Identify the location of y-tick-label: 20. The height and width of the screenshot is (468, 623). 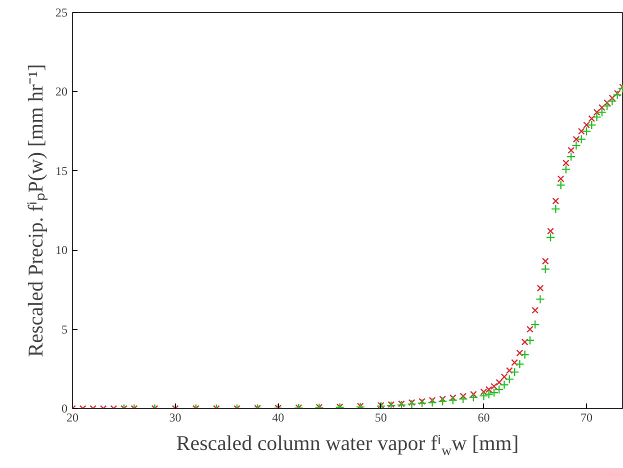
(62, 91).